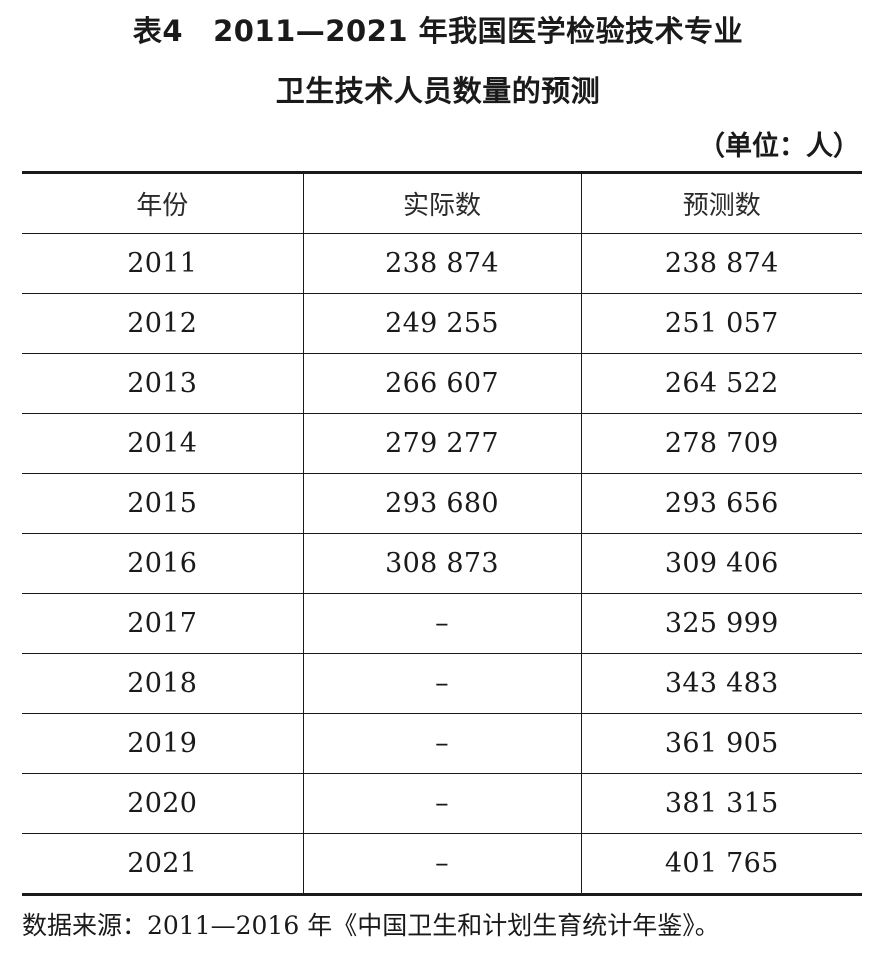  What do you see at coordinates (162, 383) in the screenshot?
I see `cell-year: 2013` at bounding box center [162, 383].